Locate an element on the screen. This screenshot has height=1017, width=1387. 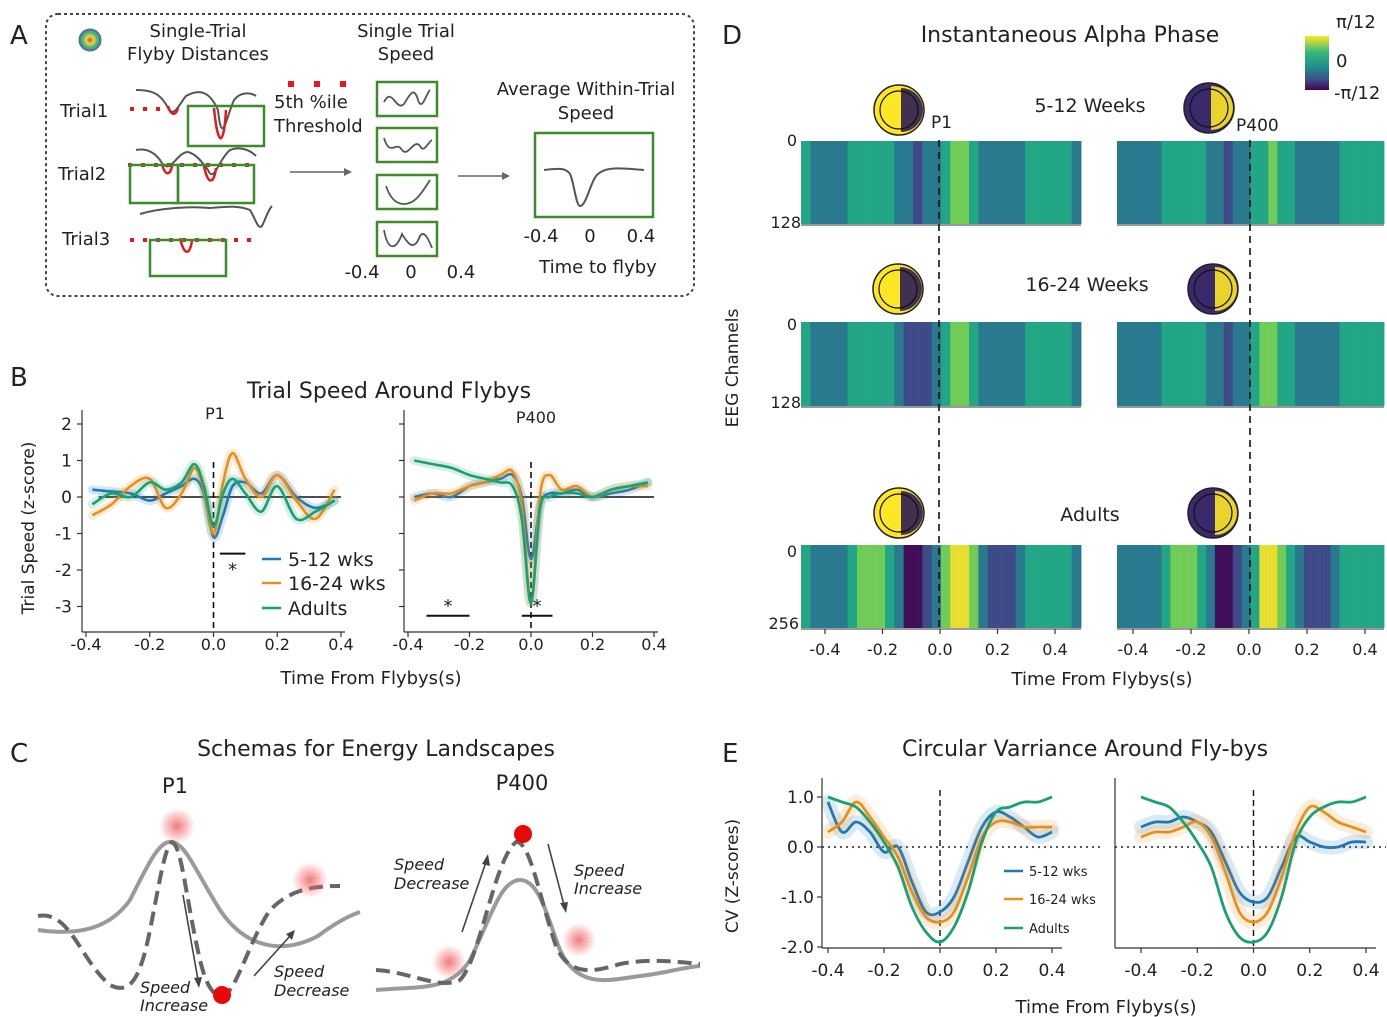
d-xtick-label-1-1: -0.2 is located at coordinates (1190, 649).